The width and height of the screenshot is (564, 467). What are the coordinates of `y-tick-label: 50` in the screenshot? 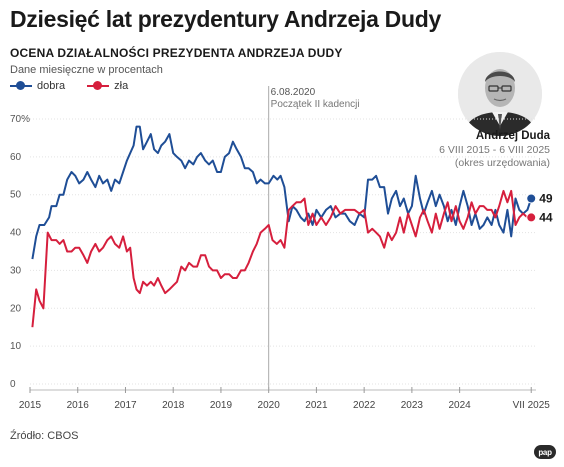 It's located at (16, 195).